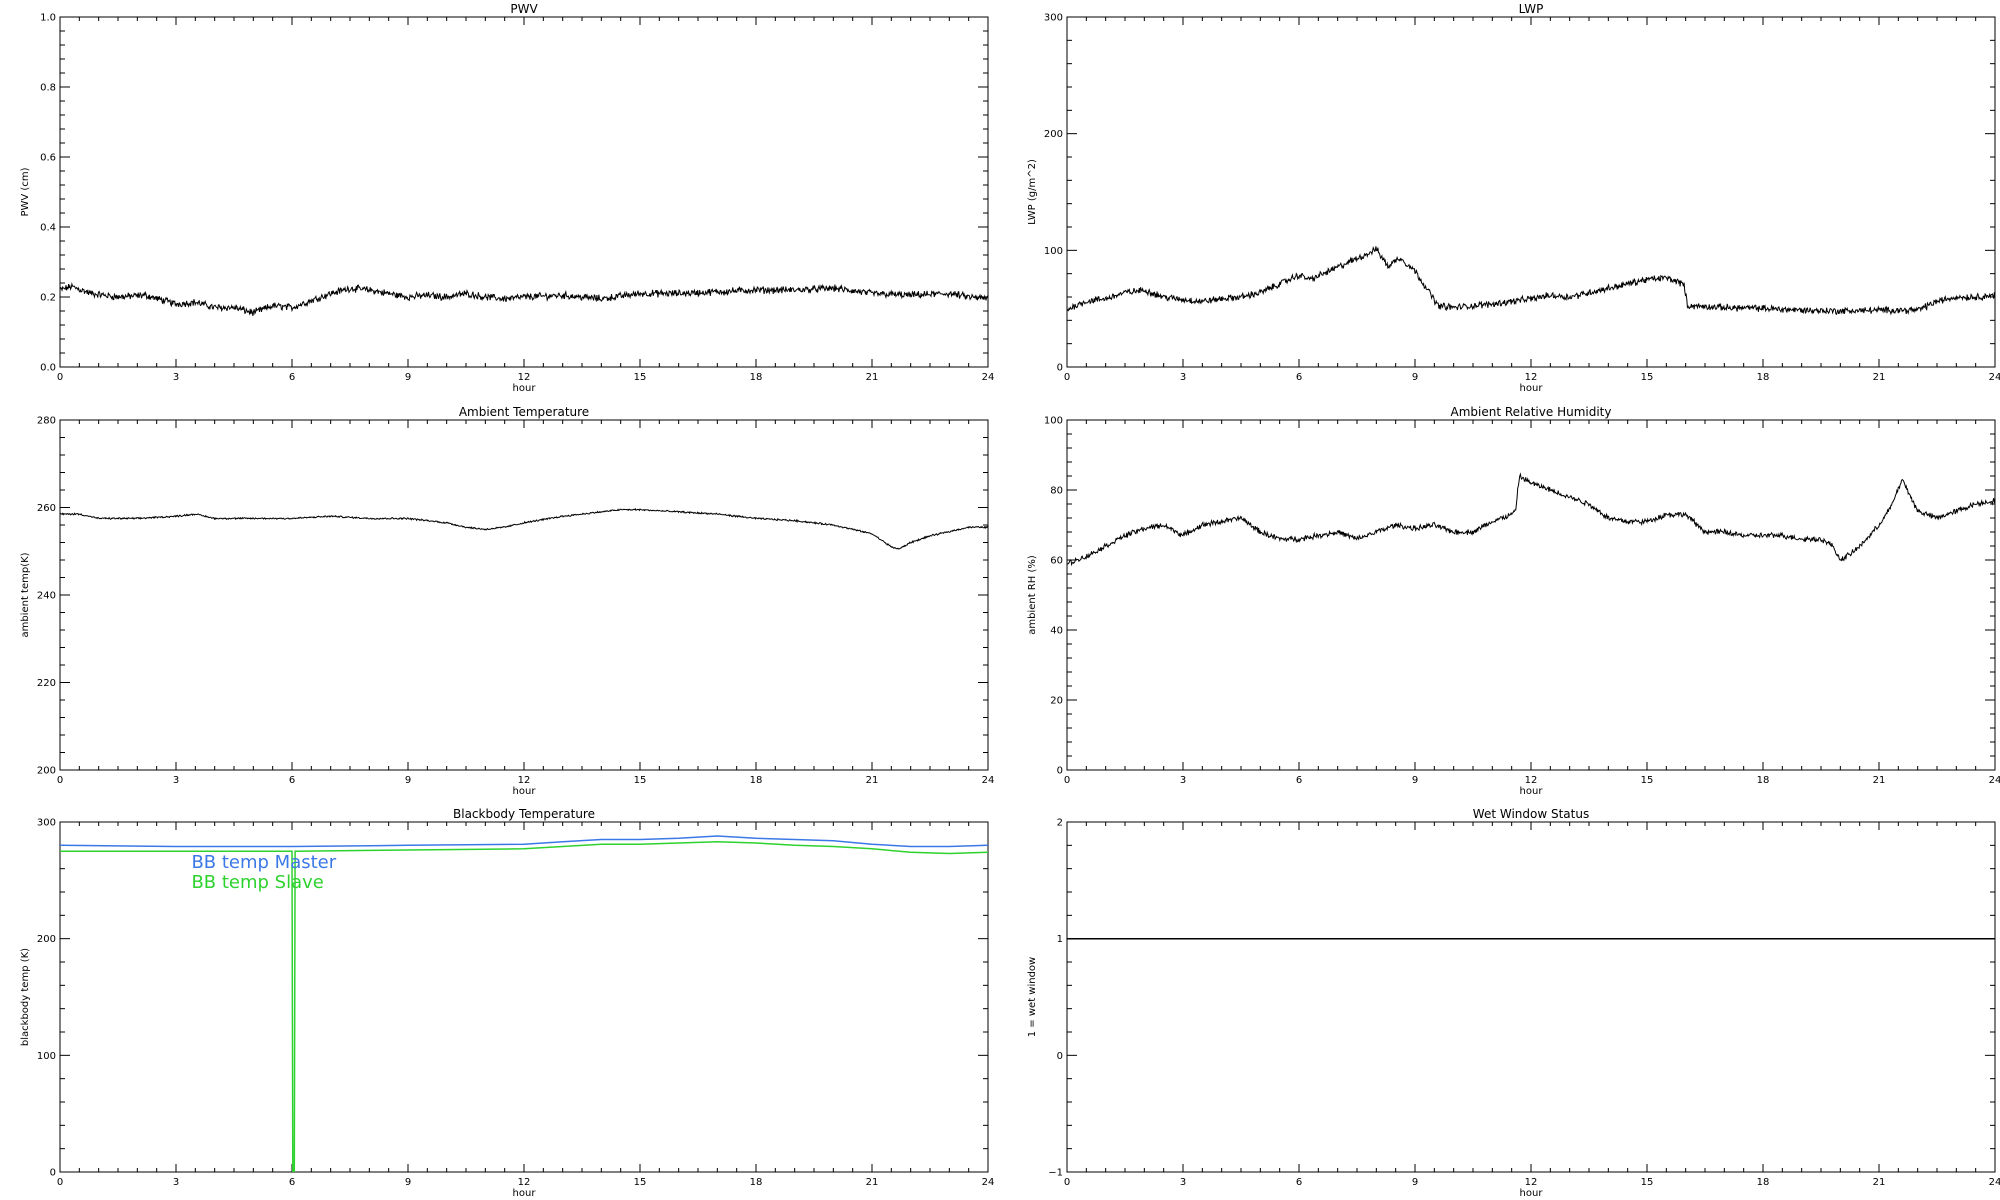 The height and width of the screenshot is (1200, 2000). Describe the element at coordinates (48, 158) in the screenshot. I see `y-tick-label: 0.6` at that location.